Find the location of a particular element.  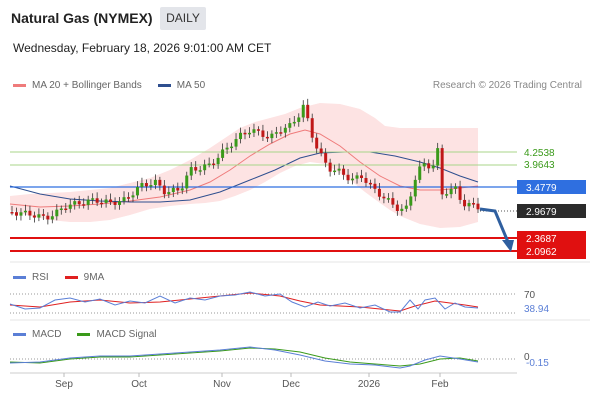

level-box-3.4779 is located at coordinates (551, 187).